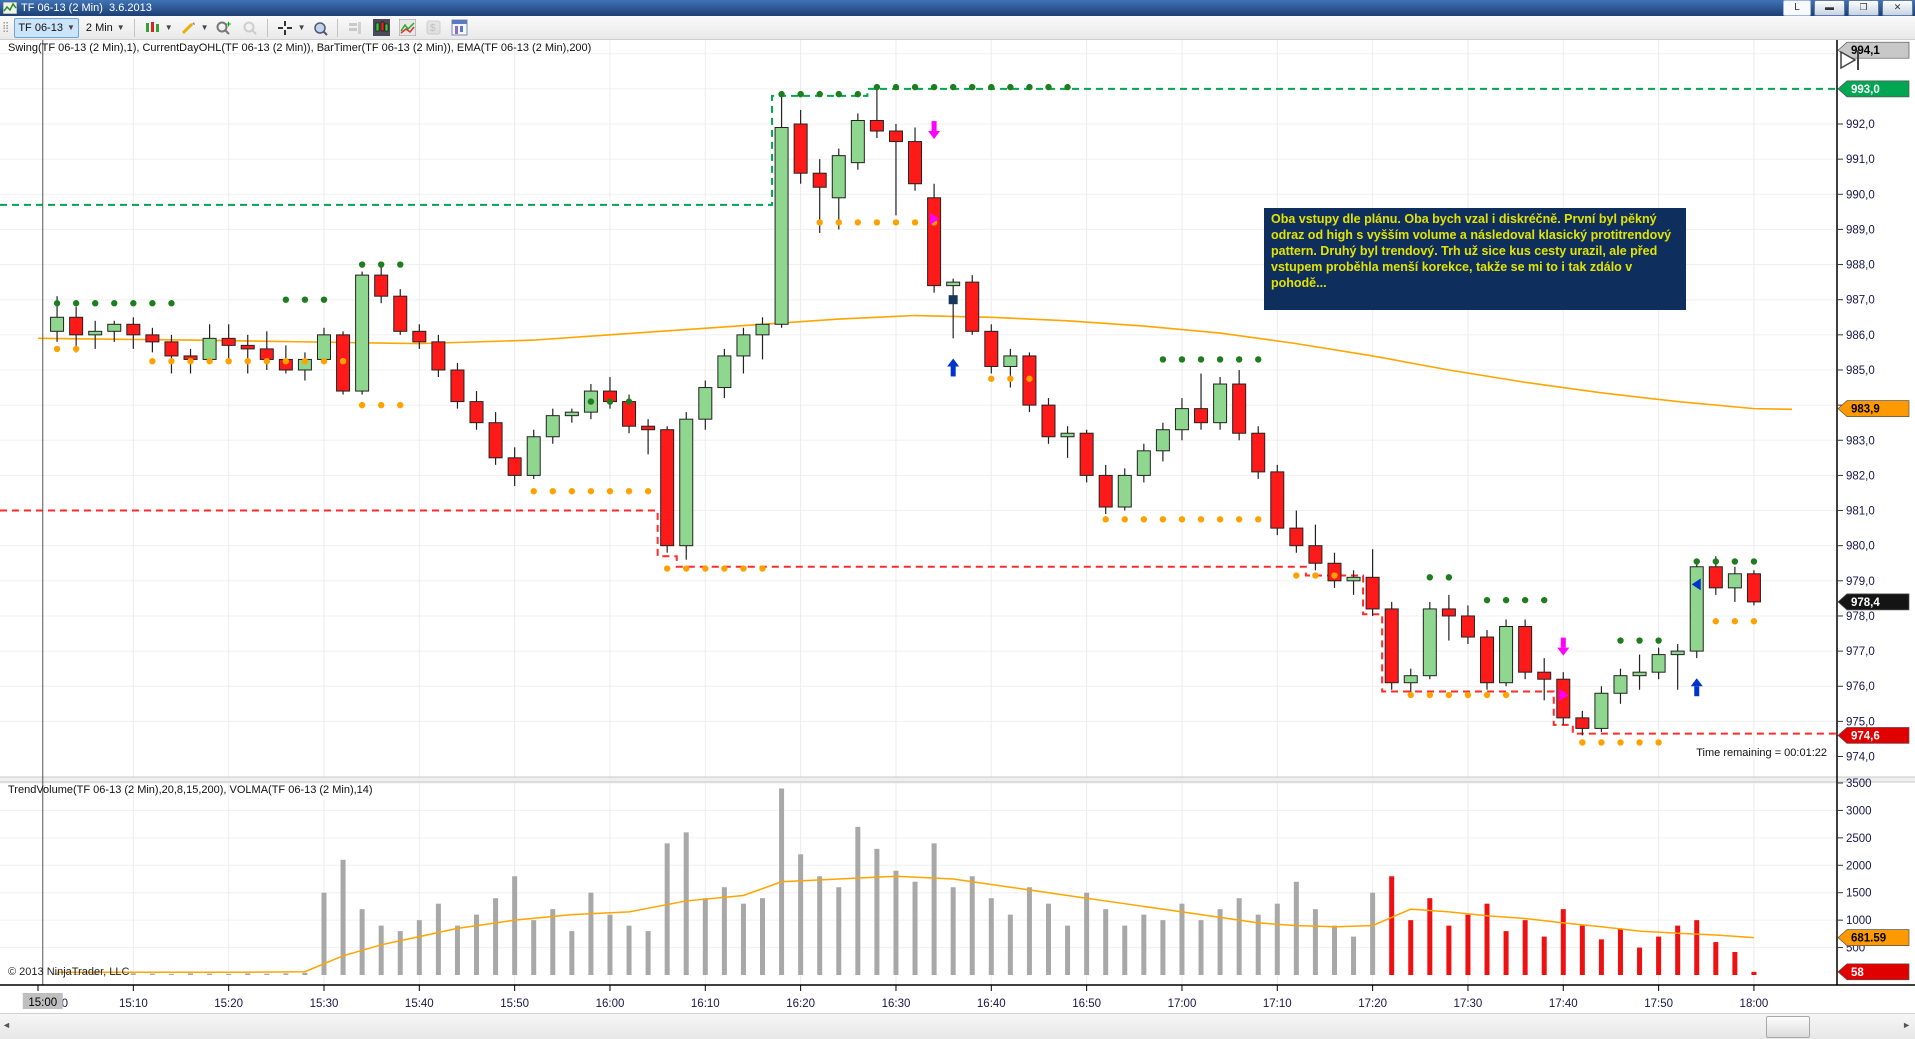  What do you see at coordinates (459, 28) in the screenshot?
I see `calculator-button` at bounding box center [459, 28].